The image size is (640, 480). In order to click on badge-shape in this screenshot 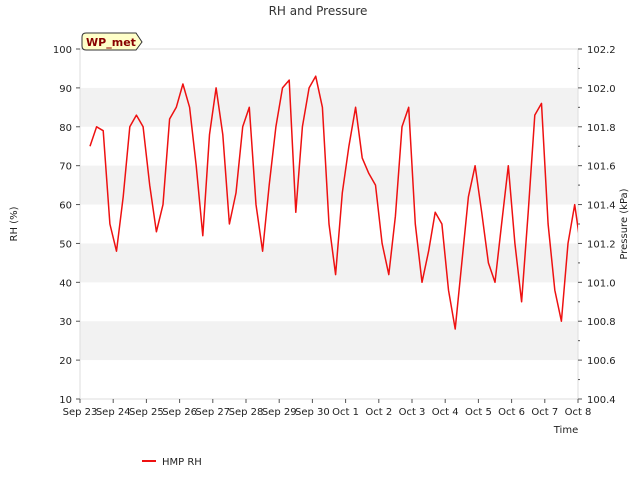, I will do `click(112, 41)`.